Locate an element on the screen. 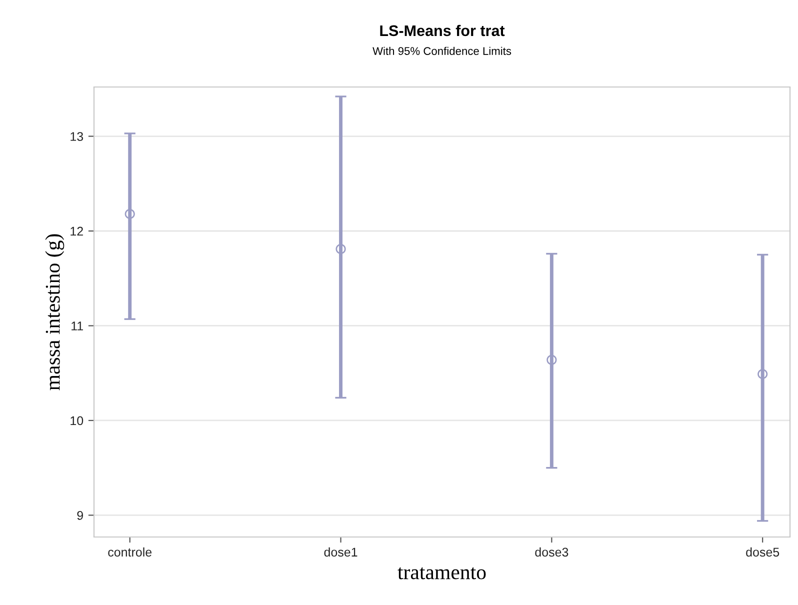 This screenshot has height=605, width=798. y-tick-label: 13 is located at coordinates (77, 136).